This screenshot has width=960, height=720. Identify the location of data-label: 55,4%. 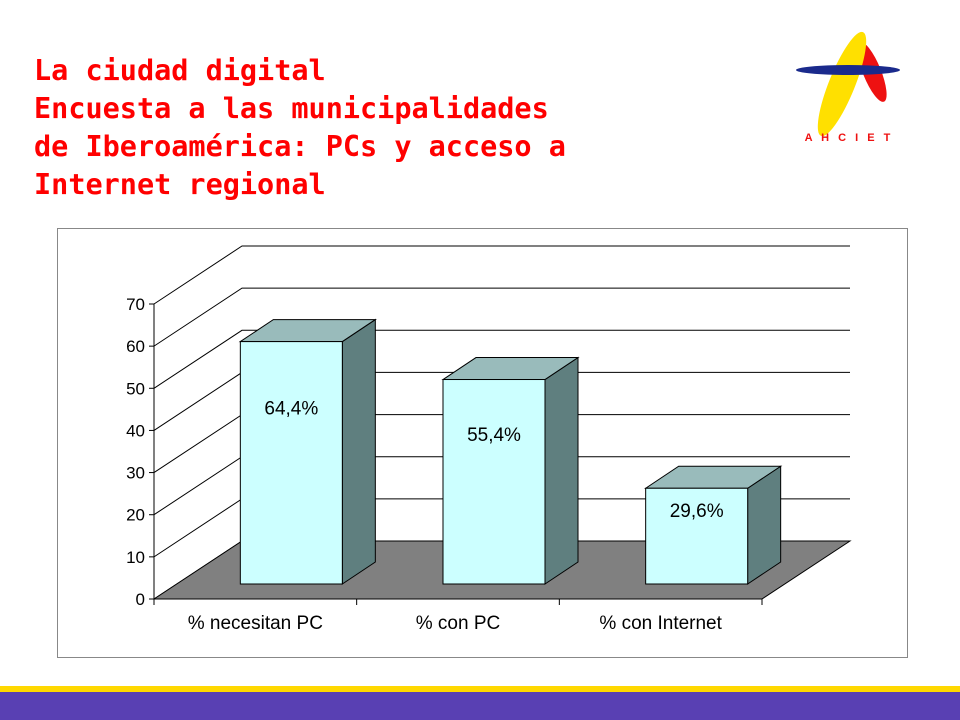
(494, 435).